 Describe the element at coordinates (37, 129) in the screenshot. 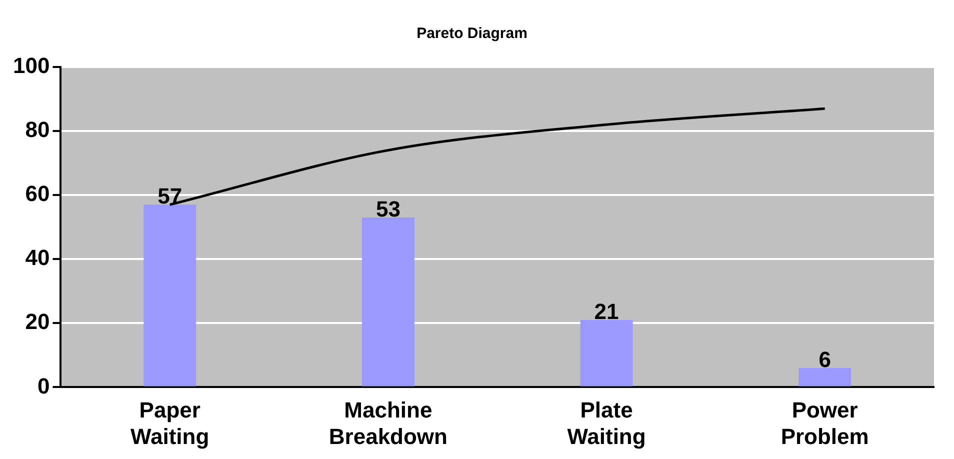

I see `y-tick-label: 80` at that location.